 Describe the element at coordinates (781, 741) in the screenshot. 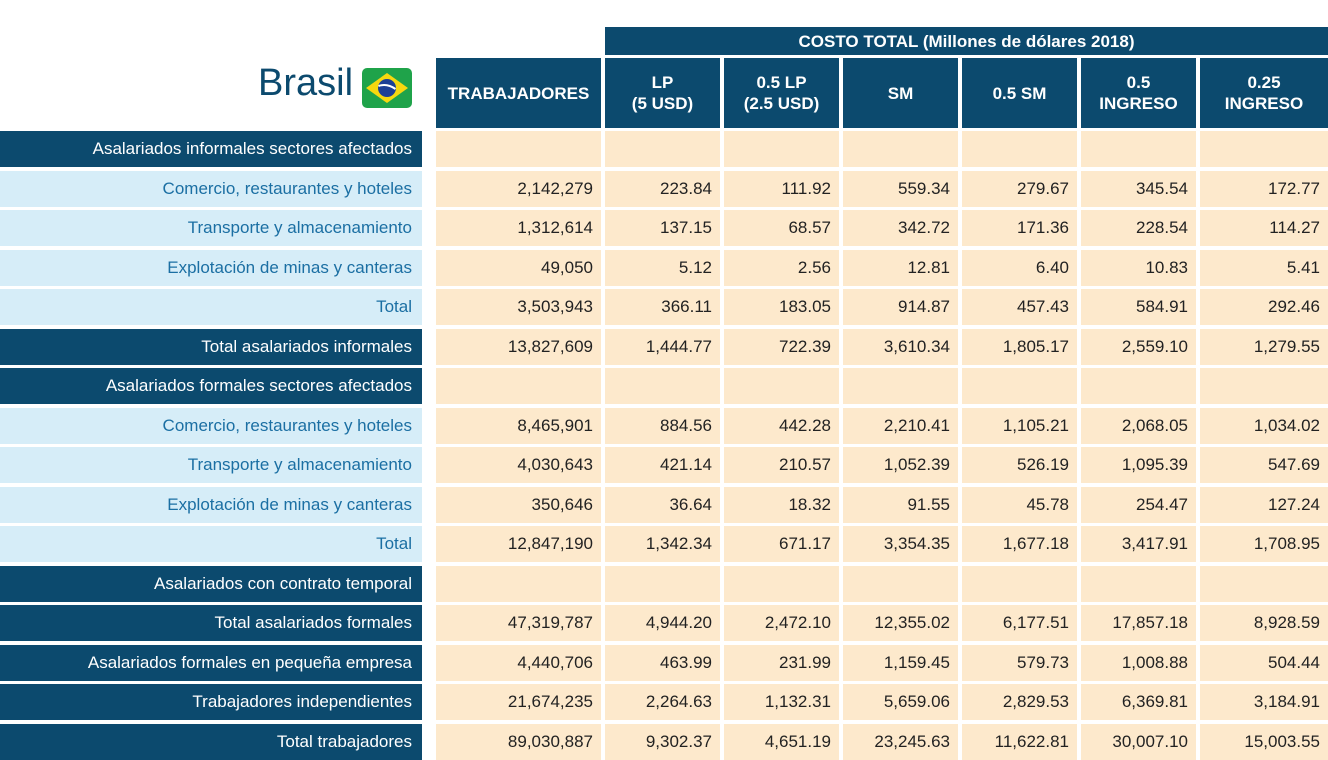

I see `cell: 4,651.19` at that location.